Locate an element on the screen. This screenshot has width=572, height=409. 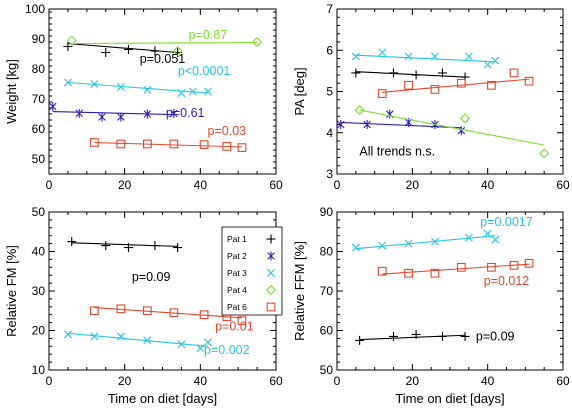
x-tick-label: 40 is located at coordinates (488, 185).